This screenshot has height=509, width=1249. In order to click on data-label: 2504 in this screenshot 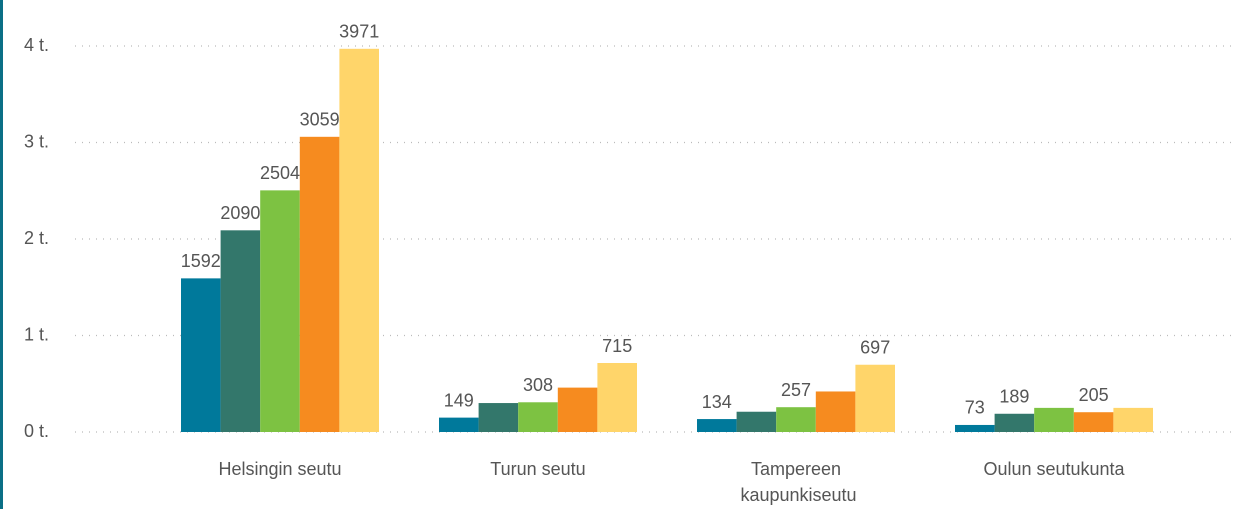, I will do `click(280, 173)`.